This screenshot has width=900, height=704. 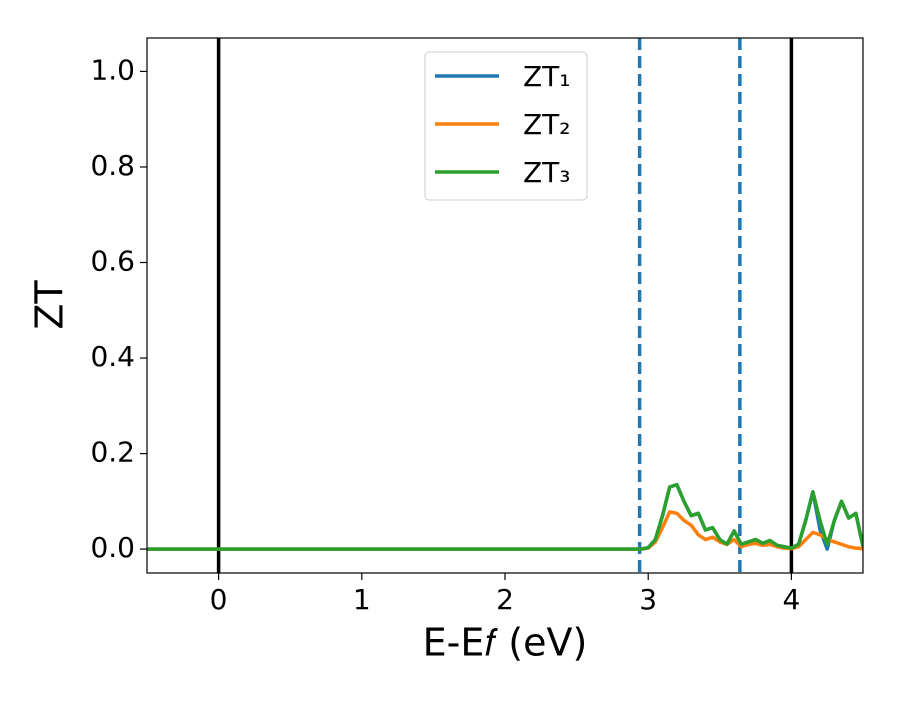 What do you see at coordinates (219, 599) in the screenshot?
I see `x-tick-label: 0` at bounding box center [219, 599].